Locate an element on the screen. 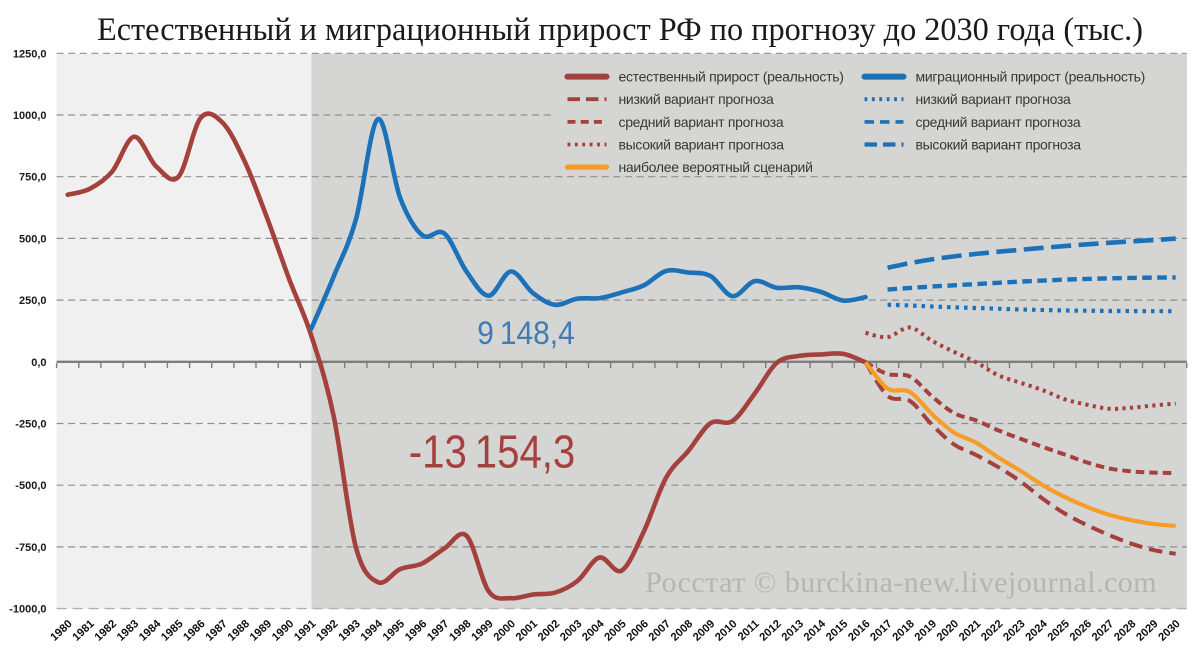 The width and height of the screenshot is (1200, 658). svg-text:естественный прирост (реальнос: естественный прирост (реальность) is located at coordinates (731, 77).